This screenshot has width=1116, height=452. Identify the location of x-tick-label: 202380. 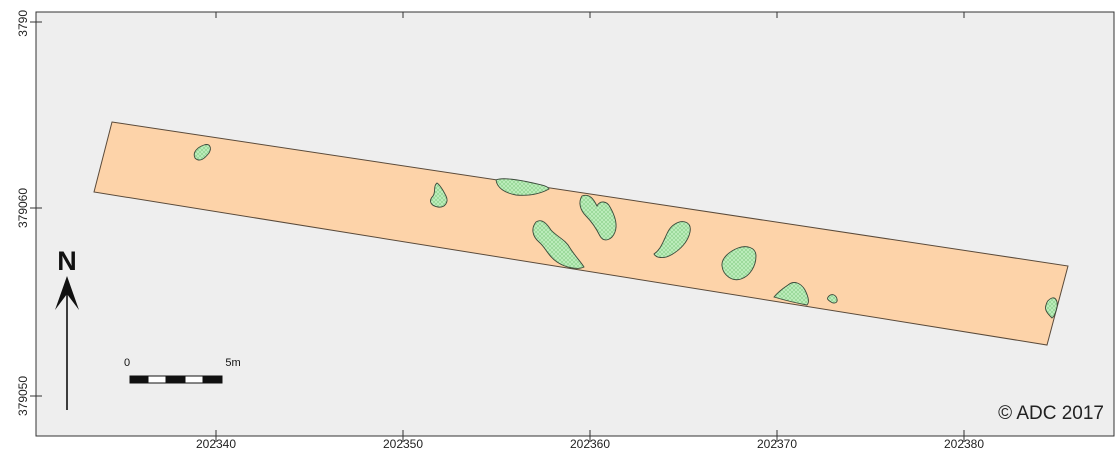
(964, 444).